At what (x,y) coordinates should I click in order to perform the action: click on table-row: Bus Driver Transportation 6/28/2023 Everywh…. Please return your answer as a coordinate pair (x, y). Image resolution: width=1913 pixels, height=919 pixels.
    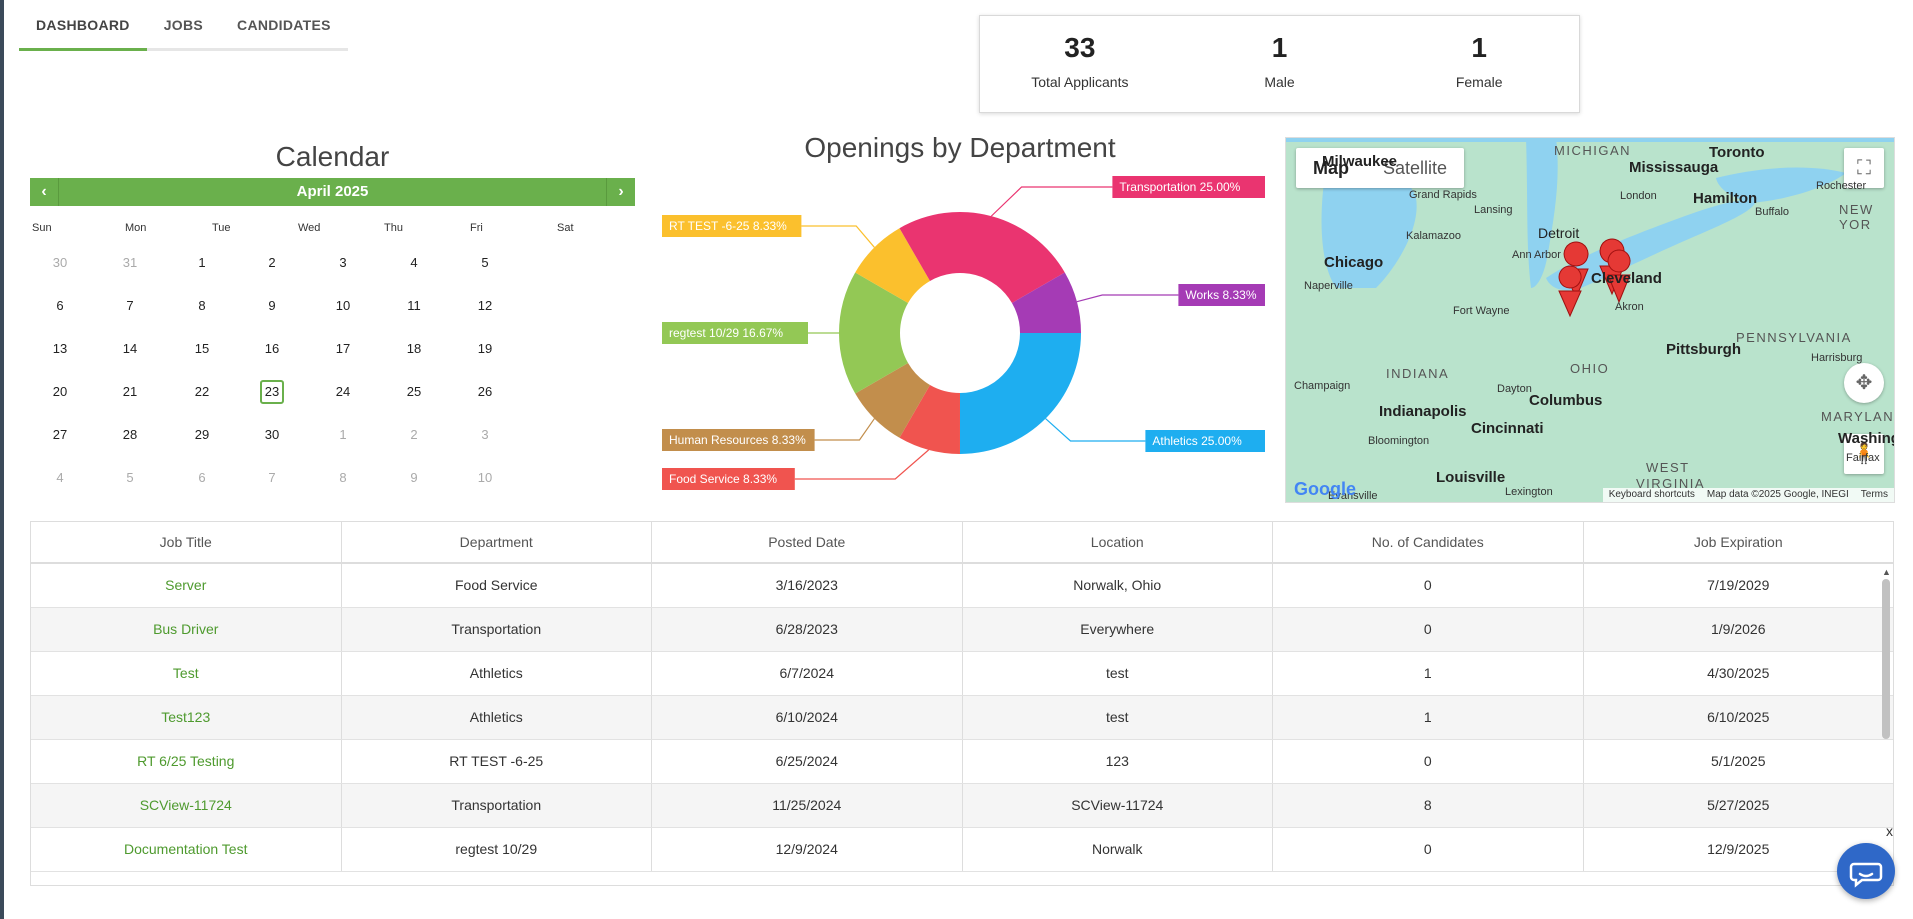
    Looking at the image, I should click on (962, 630).